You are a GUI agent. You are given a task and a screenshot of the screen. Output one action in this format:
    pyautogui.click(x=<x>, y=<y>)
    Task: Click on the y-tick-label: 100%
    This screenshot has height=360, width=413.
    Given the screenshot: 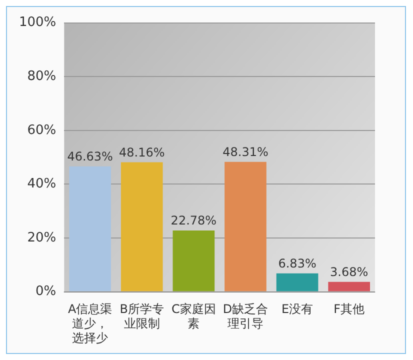 What is the action you would take?
    pyautogui.click(x=37, y=22)
    